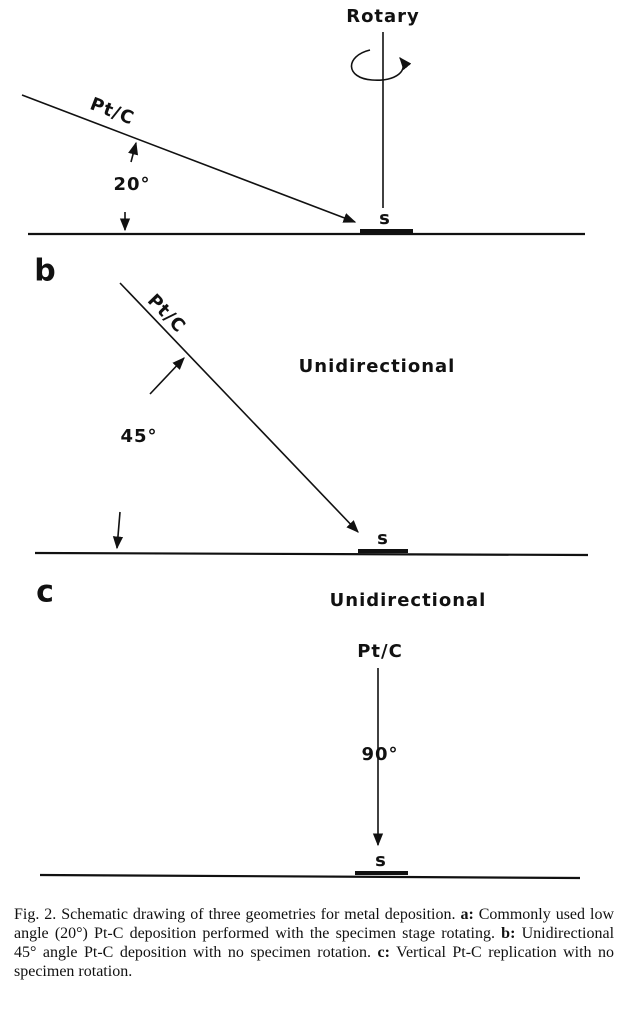  What do you see at coordinates (383, 952) in the screenshot?
I see `caption-label: c:` at bounding box center [383, 952].